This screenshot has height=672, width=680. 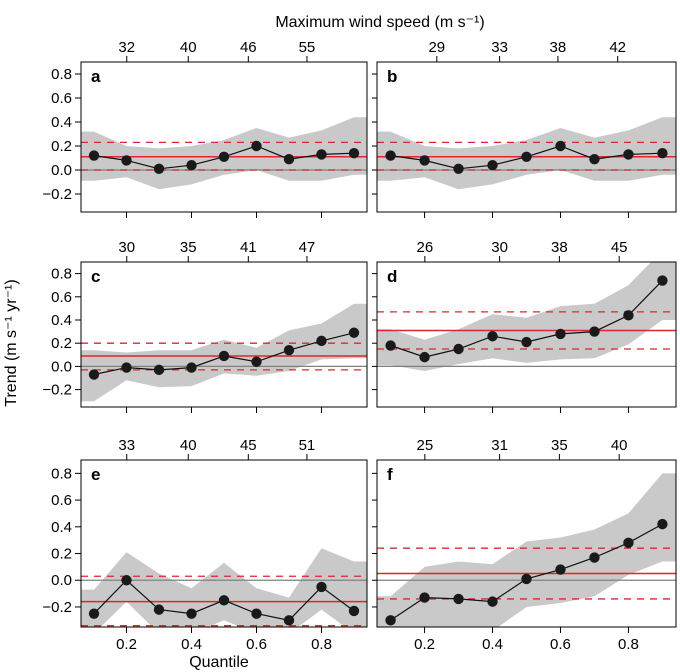 What do you see at coordinates (61, 170) in the screenshot?
I see `panel-a-y-tick-label-4: 0.0` at bounding box center [61, 170].